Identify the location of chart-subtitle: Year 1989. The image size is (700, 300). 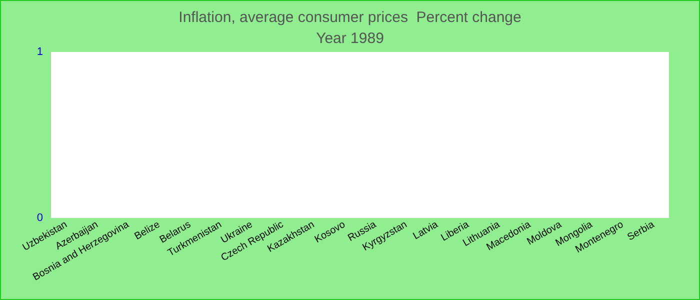
(350, 38).